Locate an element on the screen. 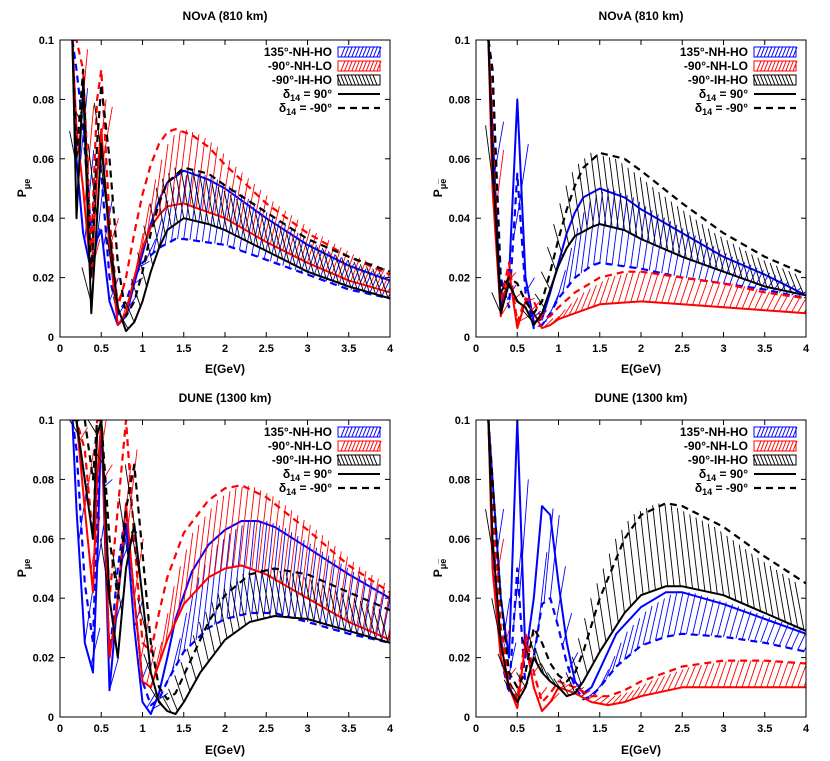 The height and width of the screenshot is (761, 830). y-axis-label-sub: μe̅ is located at coordinates (443, 183).